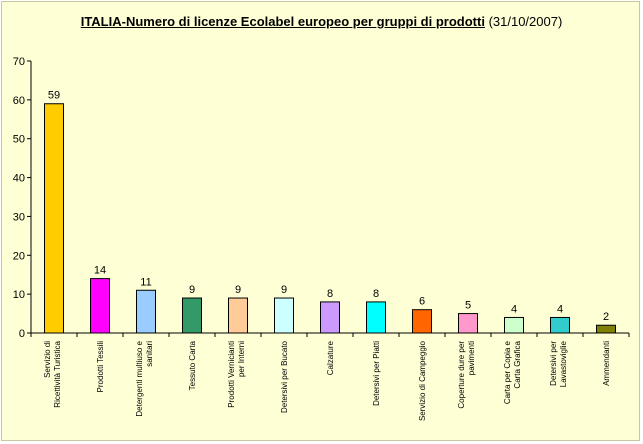 The image size is (643, 444). What do you see at coordinates (606, 363) in the screenshot?
I see `x-tick-label: Ammendanti` at bounding box center [606, 363].